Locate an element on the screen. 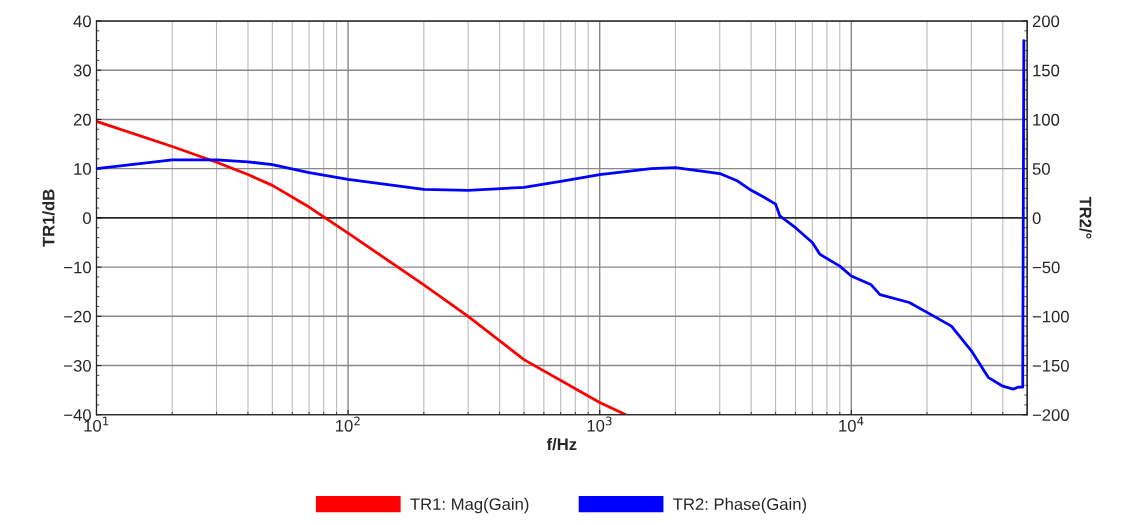 The image size is (1135, 525). y-tick-label: −10 is located at coordinates (77, 267).